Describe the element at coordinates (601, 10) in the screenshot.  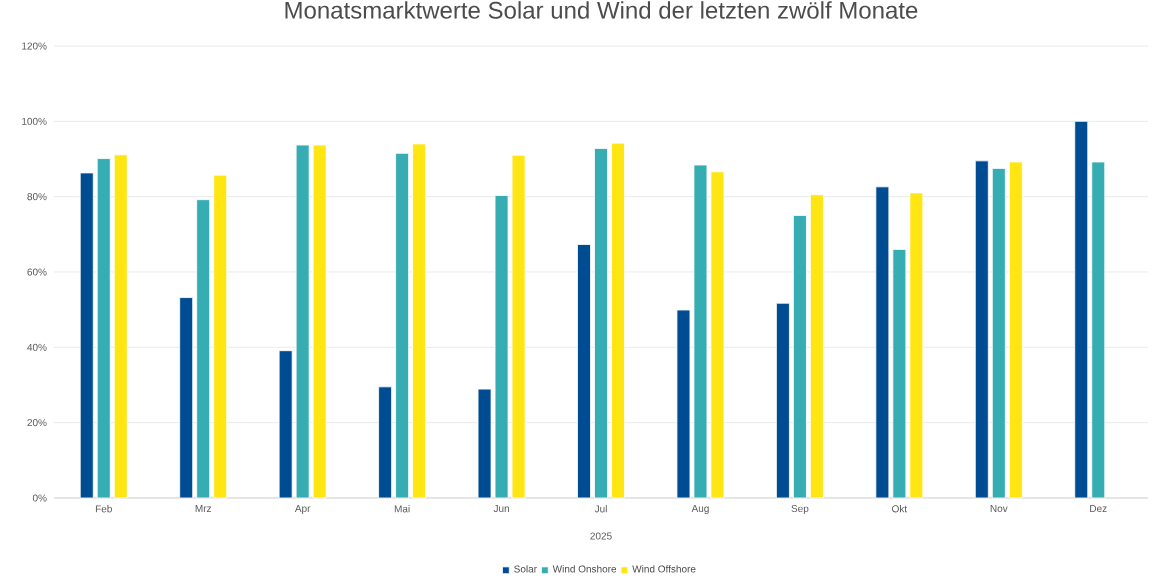
I see `chart-title: Monatsmarktwerte Solar und Wind der letzten zwölf Monate` at that location.